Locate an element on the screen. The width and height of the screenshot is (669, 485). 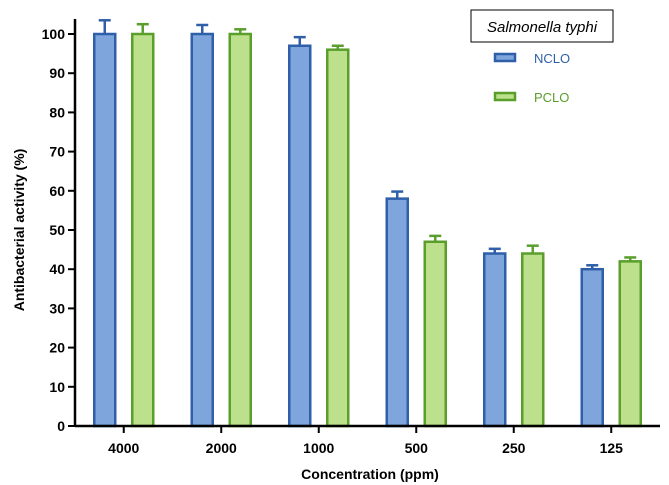
x-tick-label: 125 is located at coordinates (612, 448).